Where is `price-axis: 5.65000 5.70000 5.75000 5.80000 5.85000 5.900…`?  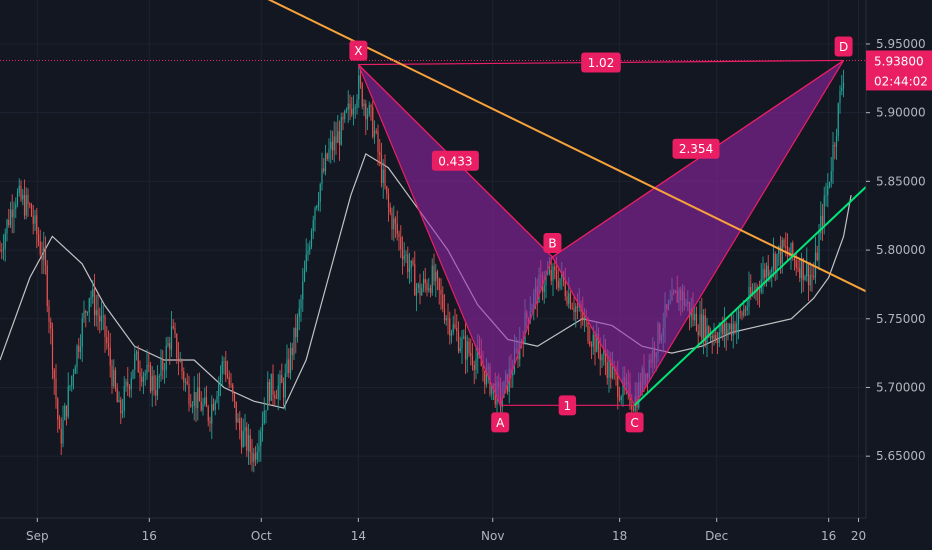 price-axis: 5.65000 5.70000 5.75000 5.80000 5.85000 5.900… is located at coordinates (898, 275).